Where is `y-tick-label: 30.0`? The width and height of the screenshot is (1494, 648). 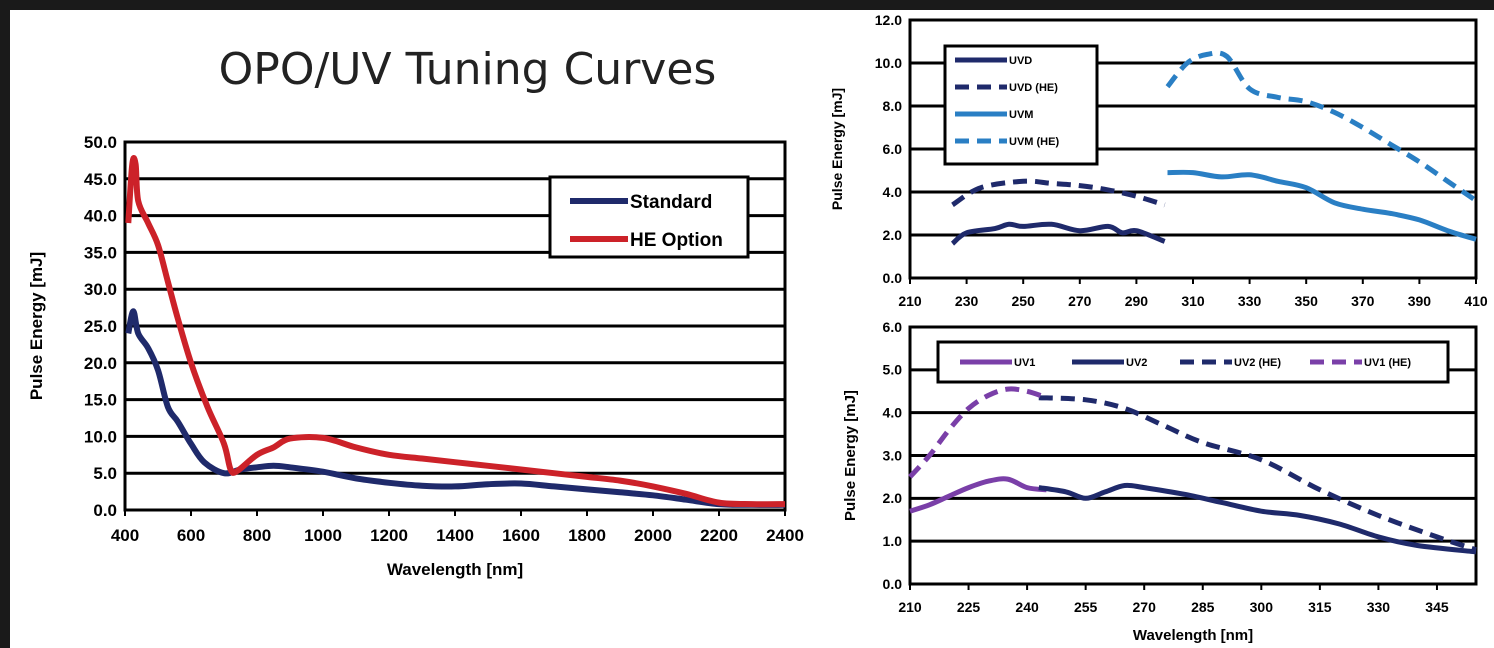 y-tick-label: 30.0 is located at coordinates (100, 289).